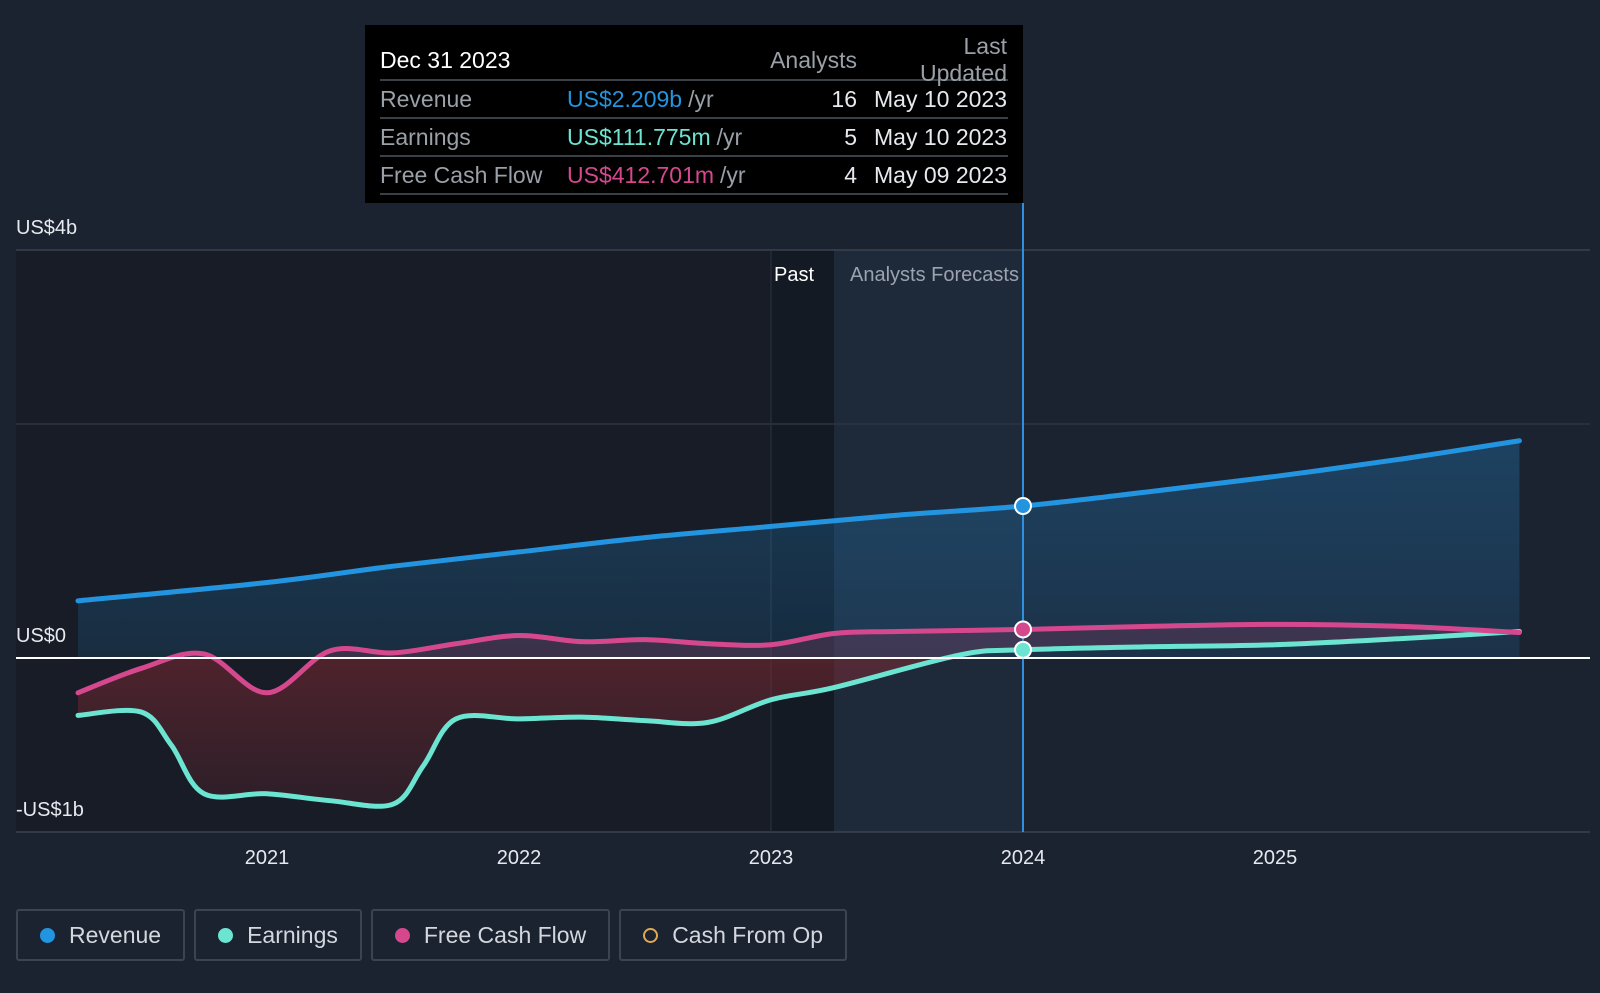 This screenshot has width=1600, height=993. What do you see at coordinates (46, 228) in the screenshot?
I see `y-tick-label: US$4b` at bounding box center [46, 228].